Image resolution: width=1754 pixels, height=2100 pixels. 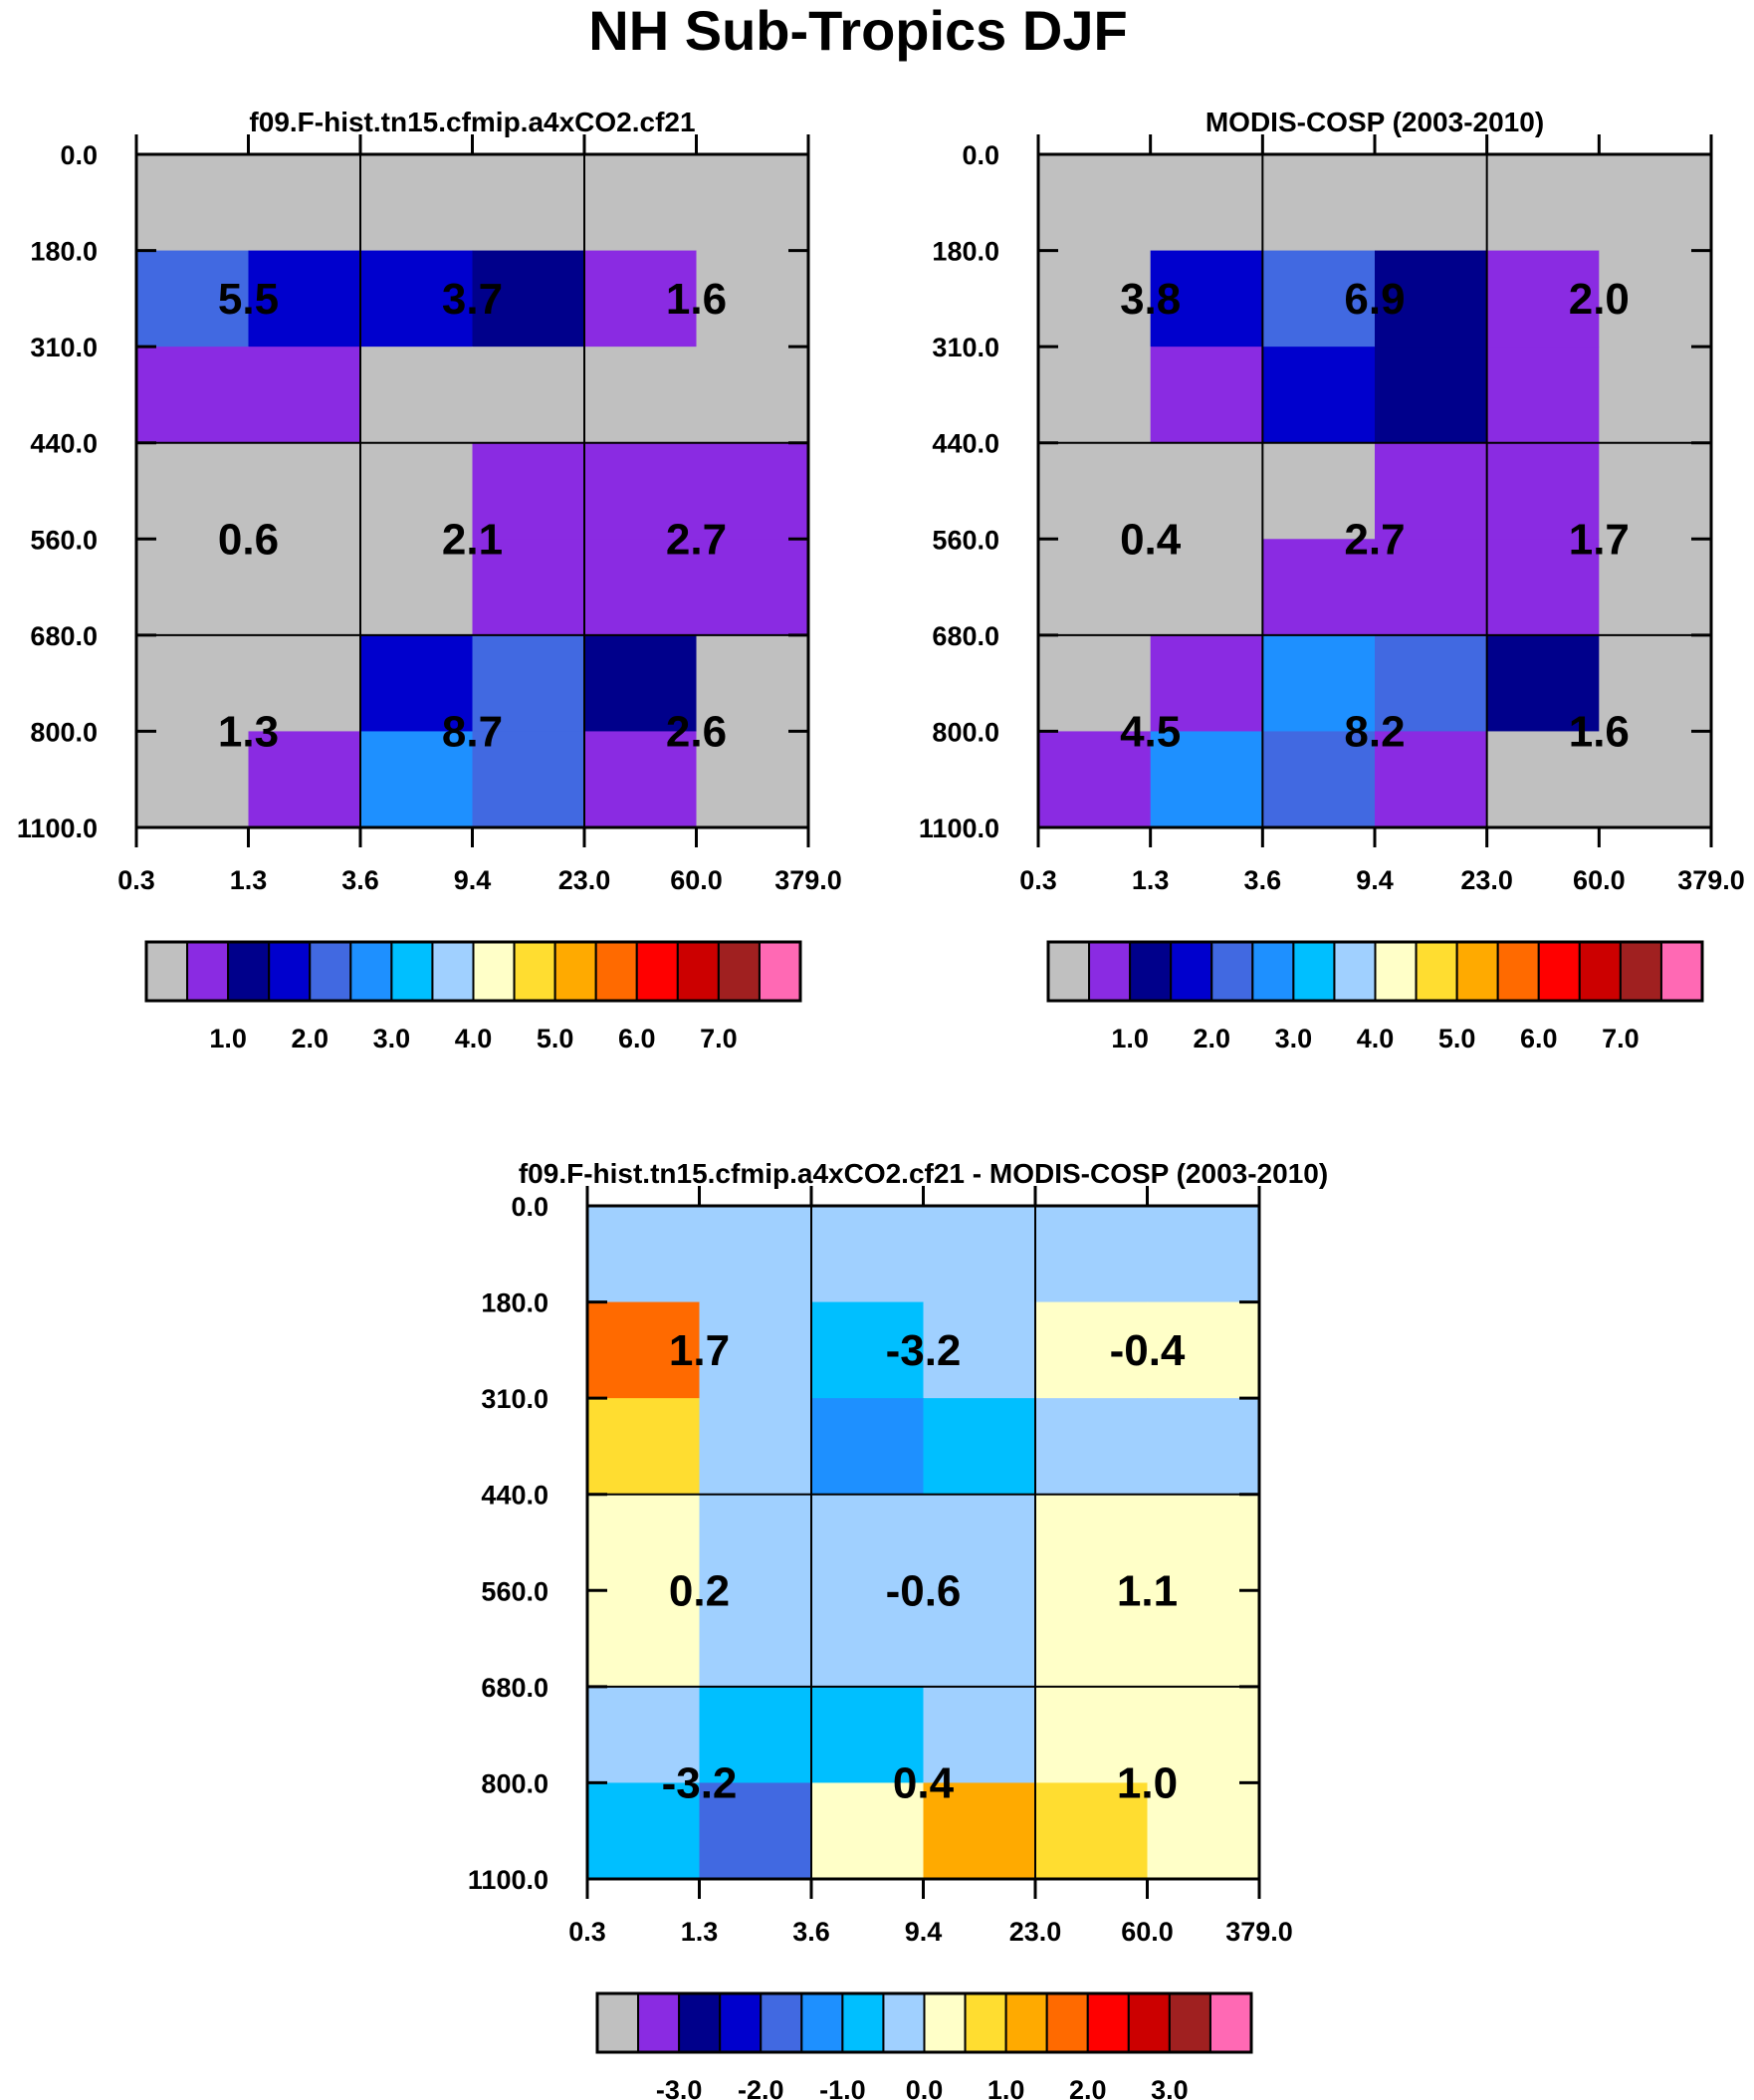 I want to click on y-tick-label: 680.0, so click(x=514, y=1688).